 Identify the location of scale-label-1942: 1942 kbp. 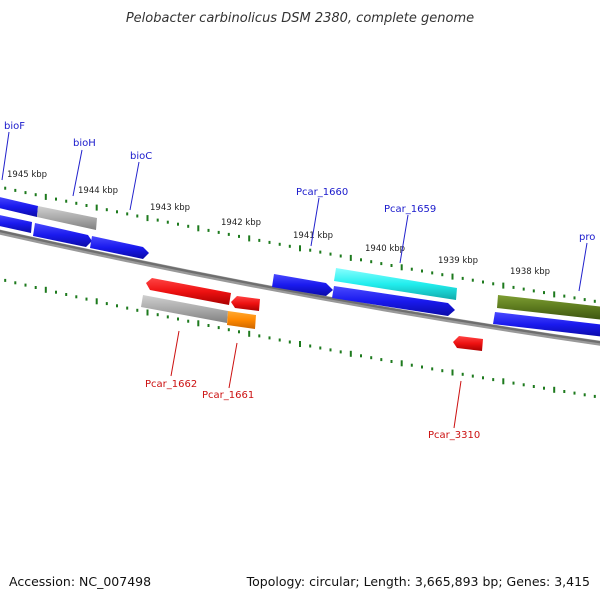
(241, 223).